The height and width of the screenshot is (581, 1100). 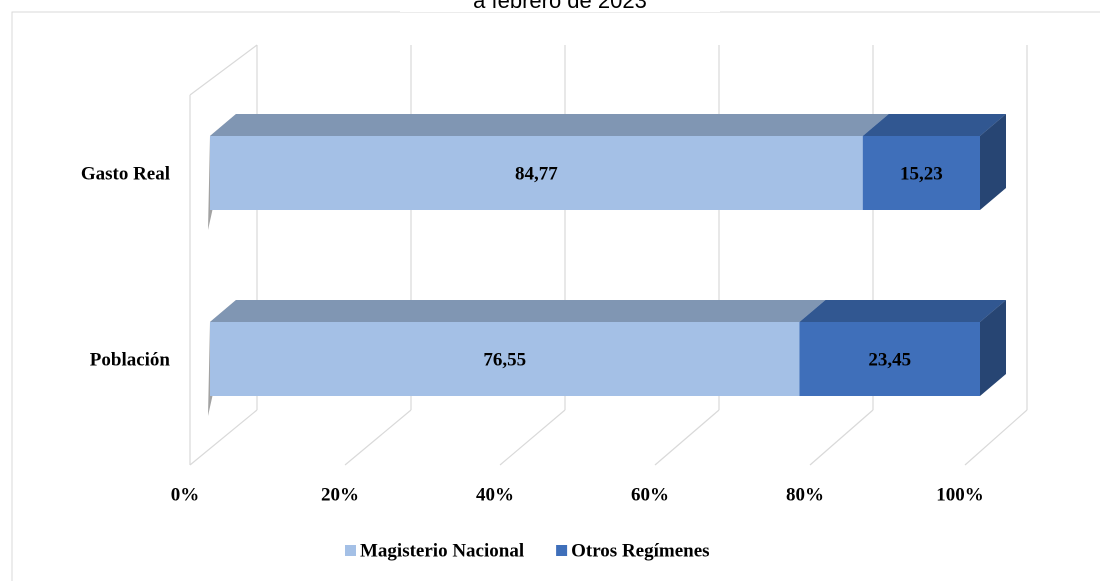 What do you see at coordinates (805, 494) in the screenshot?
I see `x-tick-label: 80%` at bounding box center [805, 494].